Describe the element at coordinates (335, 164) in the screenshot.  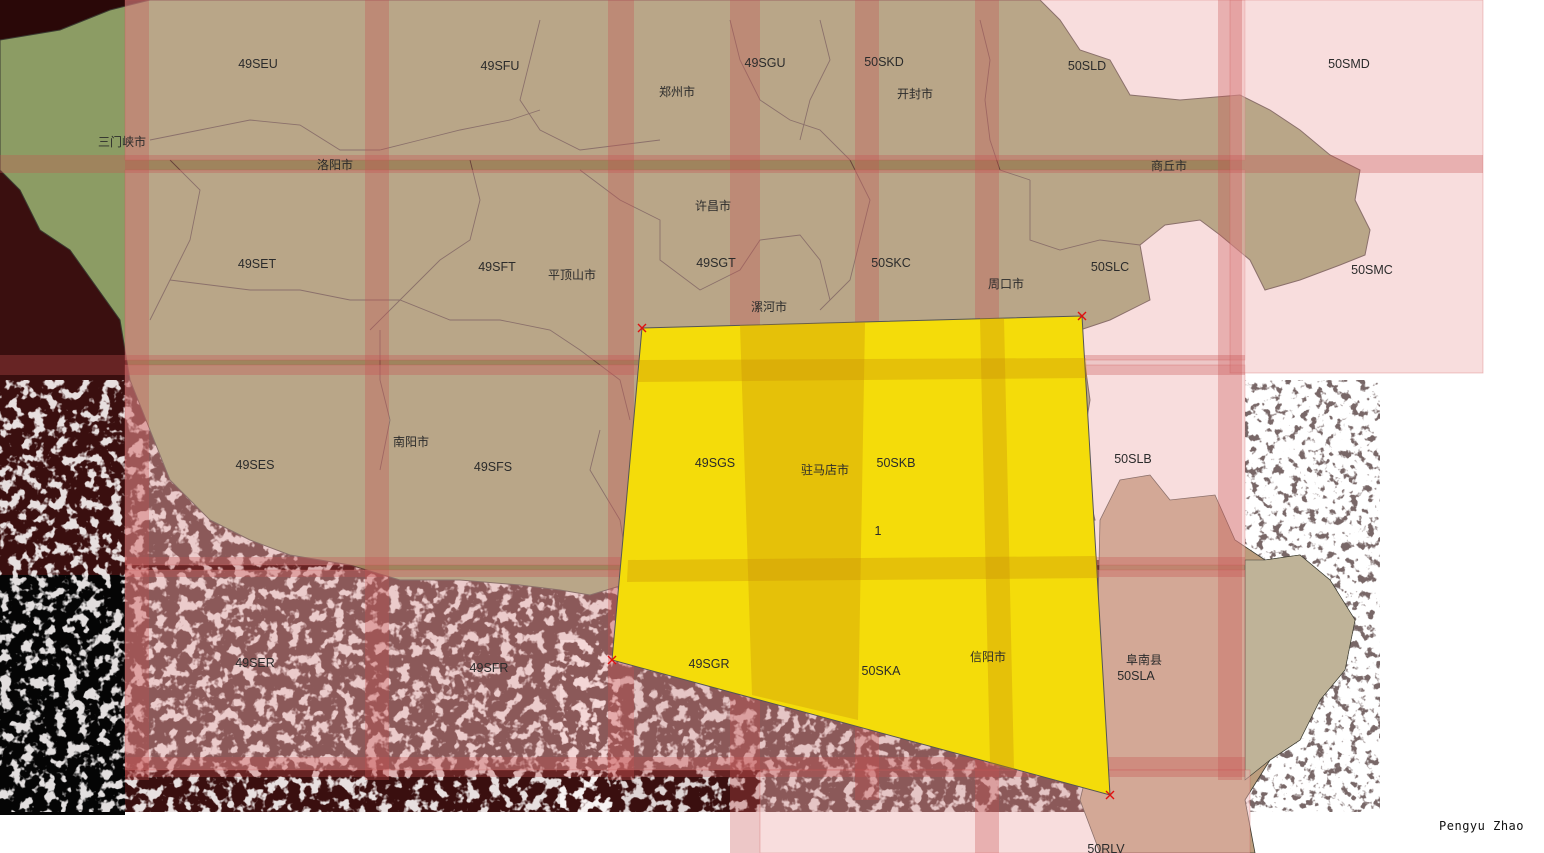
I see `city-label: 洛阳市` at that location.